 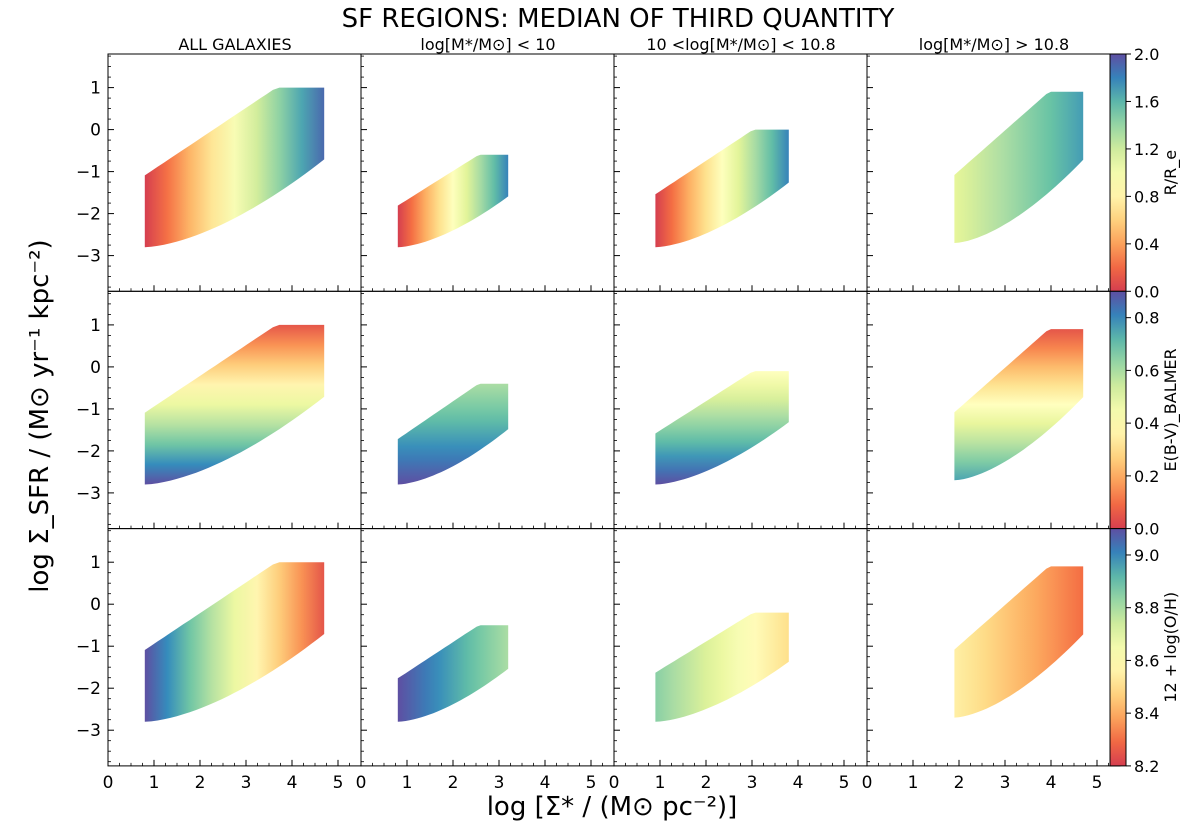 I want to click on colorbar-tick-label: 9.0, so click(x=1146, y=555).